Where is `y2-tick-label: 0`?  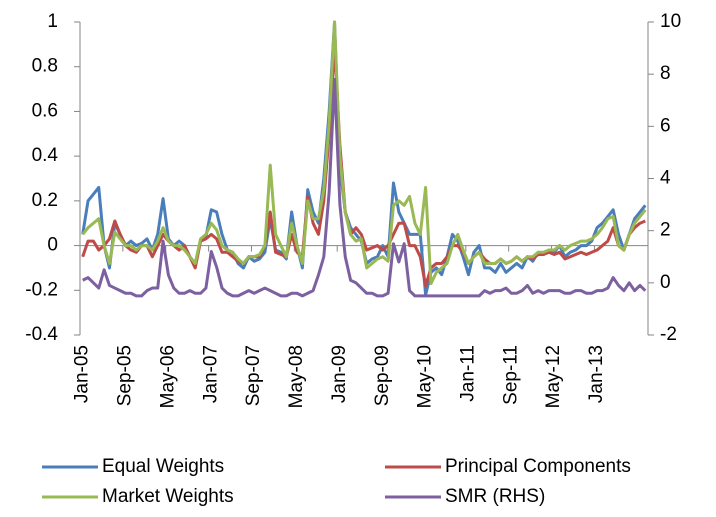 y2-tick-label: 0 is located at coordinates (665, 282).